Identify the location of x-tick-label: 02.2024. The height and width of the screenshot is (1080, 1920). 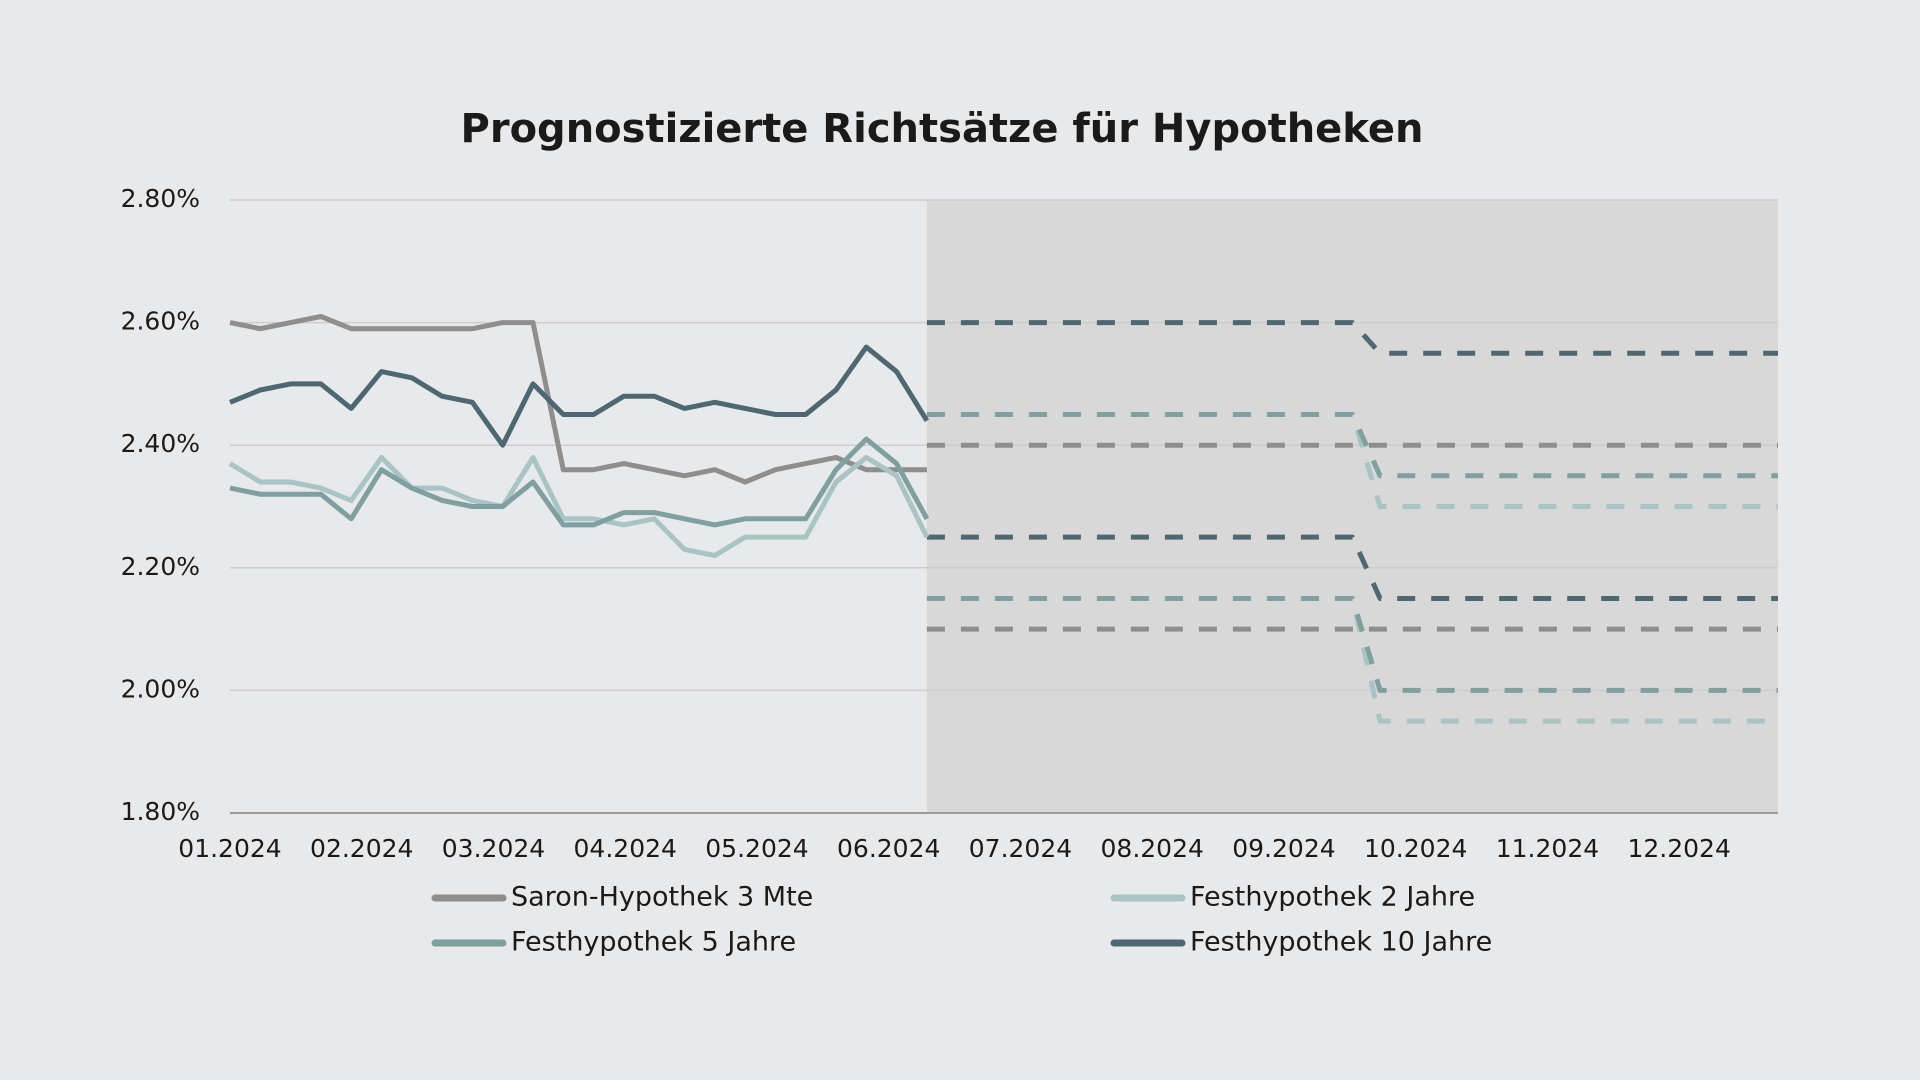
(361, 848).